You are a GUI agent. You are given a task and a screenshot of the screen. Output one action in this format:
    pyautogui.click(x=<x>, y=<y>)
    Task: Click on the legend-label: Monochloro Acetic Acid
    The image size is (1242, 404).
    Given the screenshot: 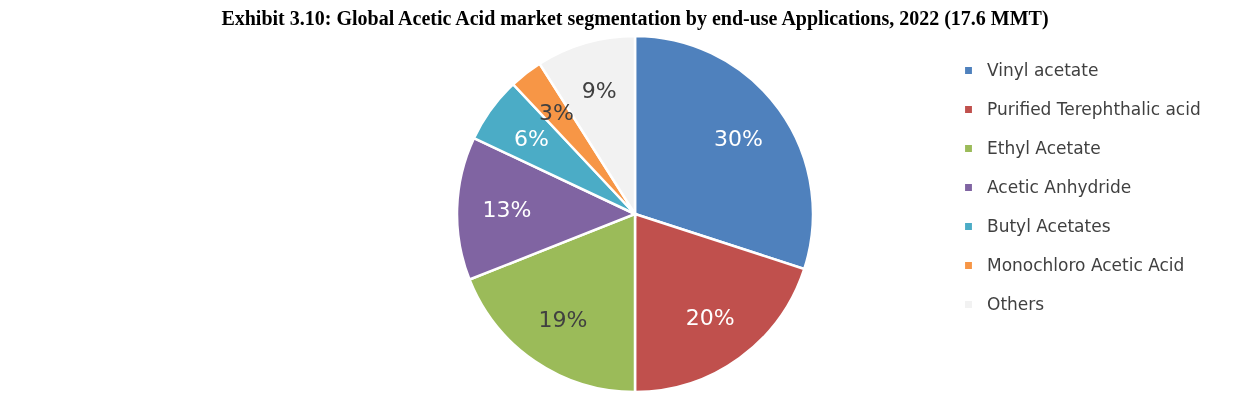 What is the action you would take?
    pyautogui.click(x=1086, y=264)
    